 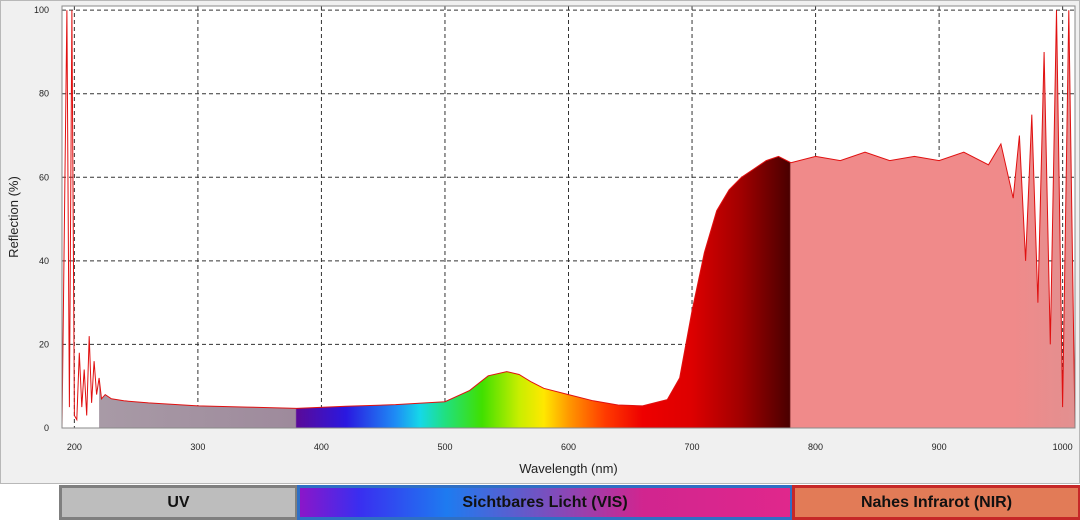 I want to click on nir-region-band: Nahes Infrarot (NIR), so click(x=936, y=502).